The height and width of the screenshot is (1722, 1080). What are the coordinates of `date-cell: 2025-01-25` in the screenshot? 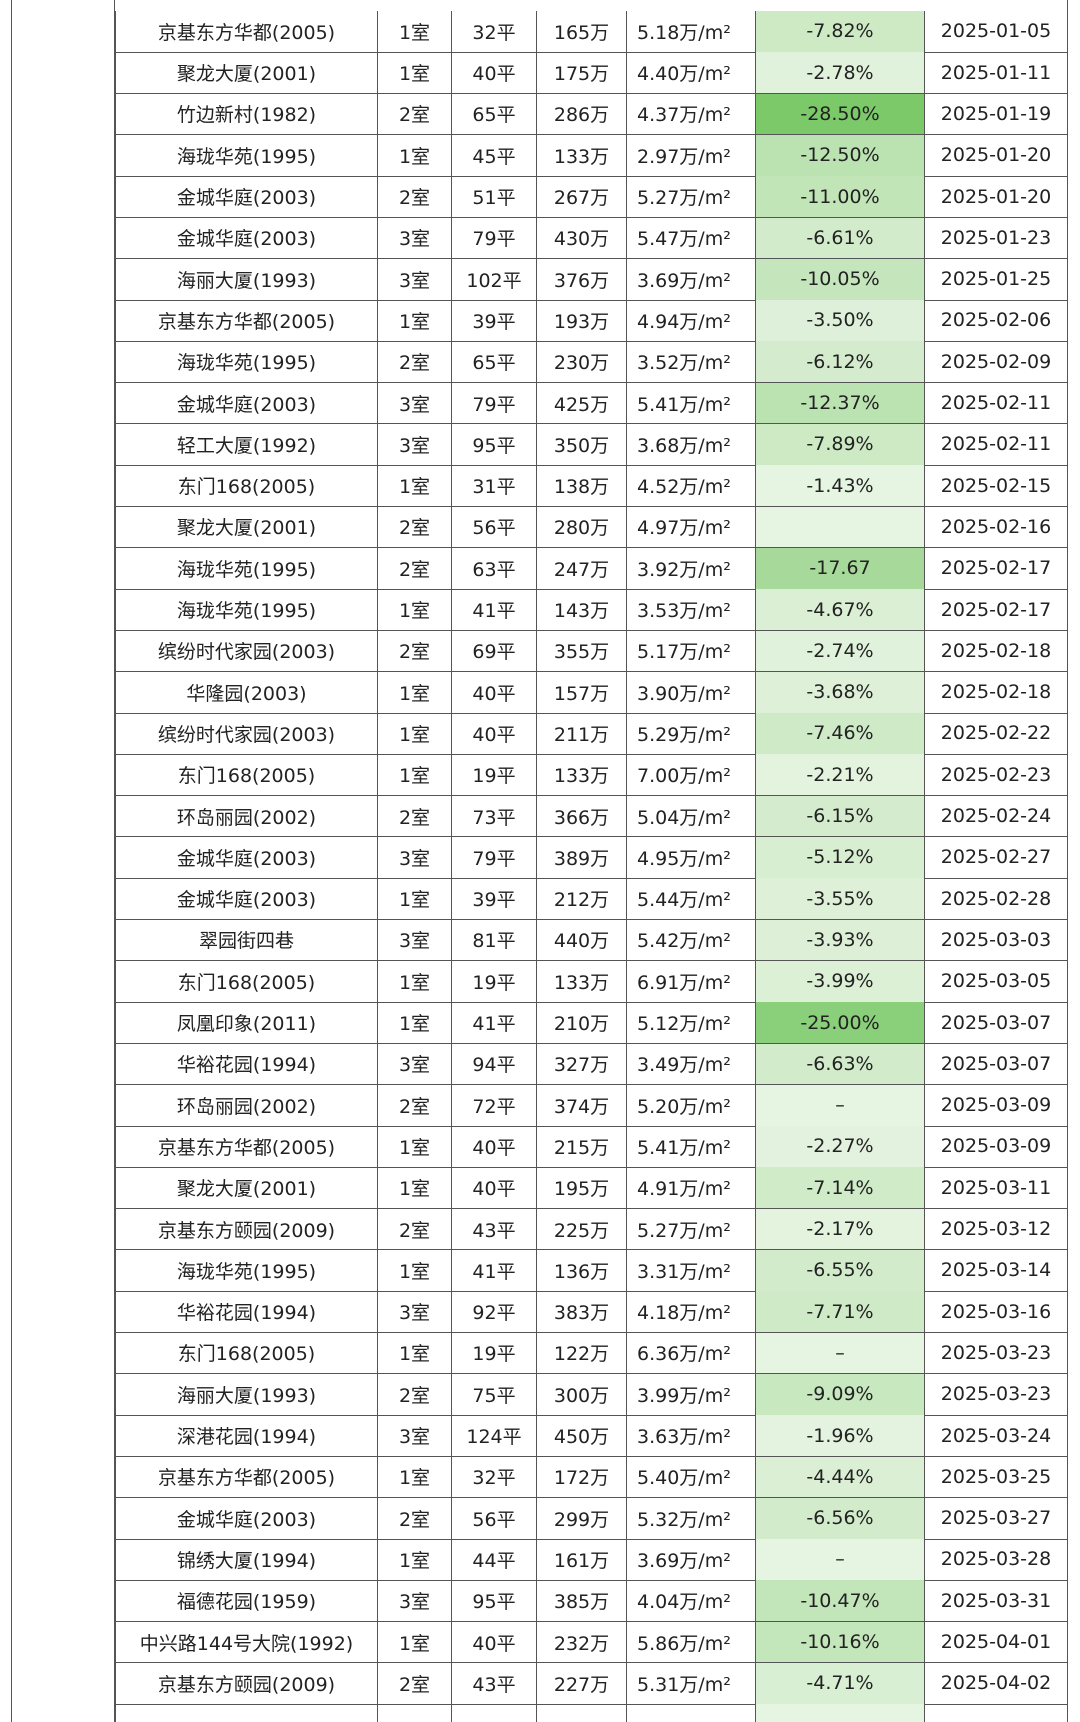 It's located at (996, 279).